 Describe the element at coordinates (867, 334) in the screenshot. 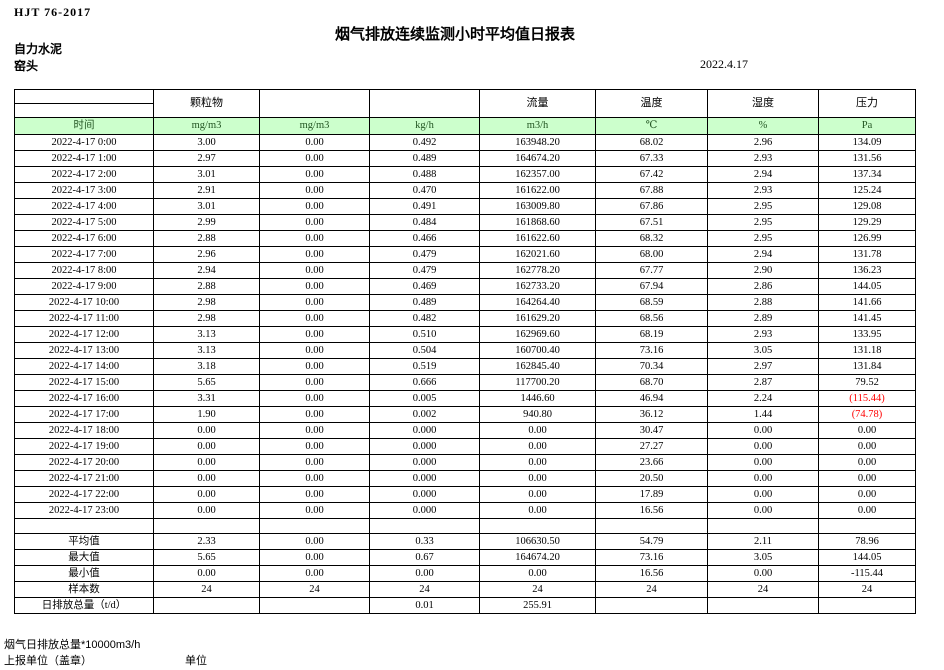

I see `value-cell: 133.95` at that location.